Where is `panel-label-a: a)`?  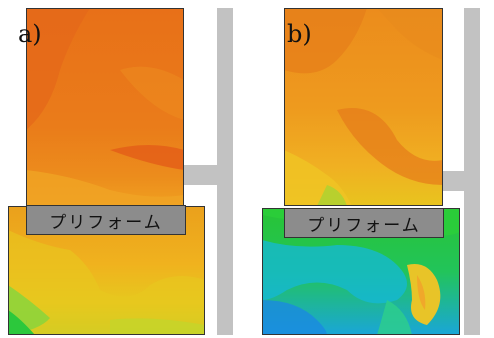 panel-label-a: a) is located at coordinates (30, 34).